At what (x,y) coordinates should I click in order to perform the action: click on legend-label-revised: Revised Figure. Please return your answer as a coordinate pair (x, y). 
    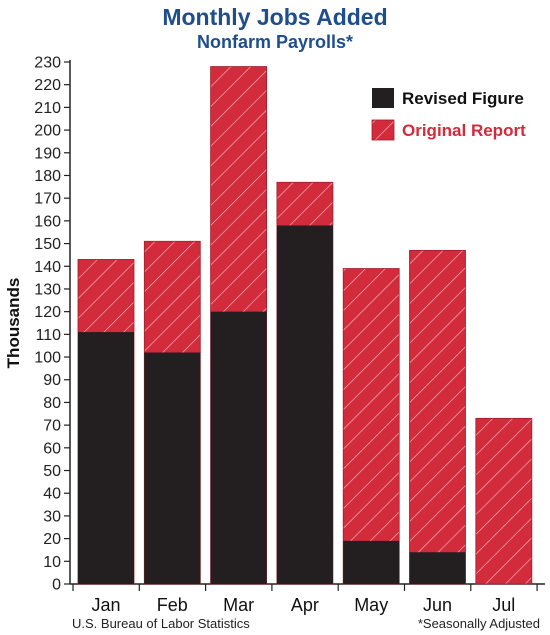
    Looking at the image, I should click on (463, 98).